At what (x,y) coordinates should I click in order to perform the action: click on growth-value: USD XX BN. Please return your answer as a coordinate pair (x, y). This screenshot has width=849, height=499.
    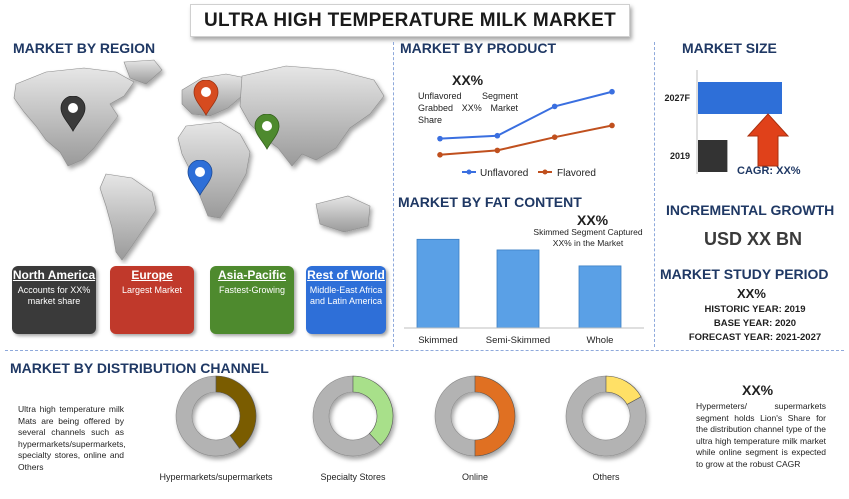
    Looking at the image, I should click on (753, 239).